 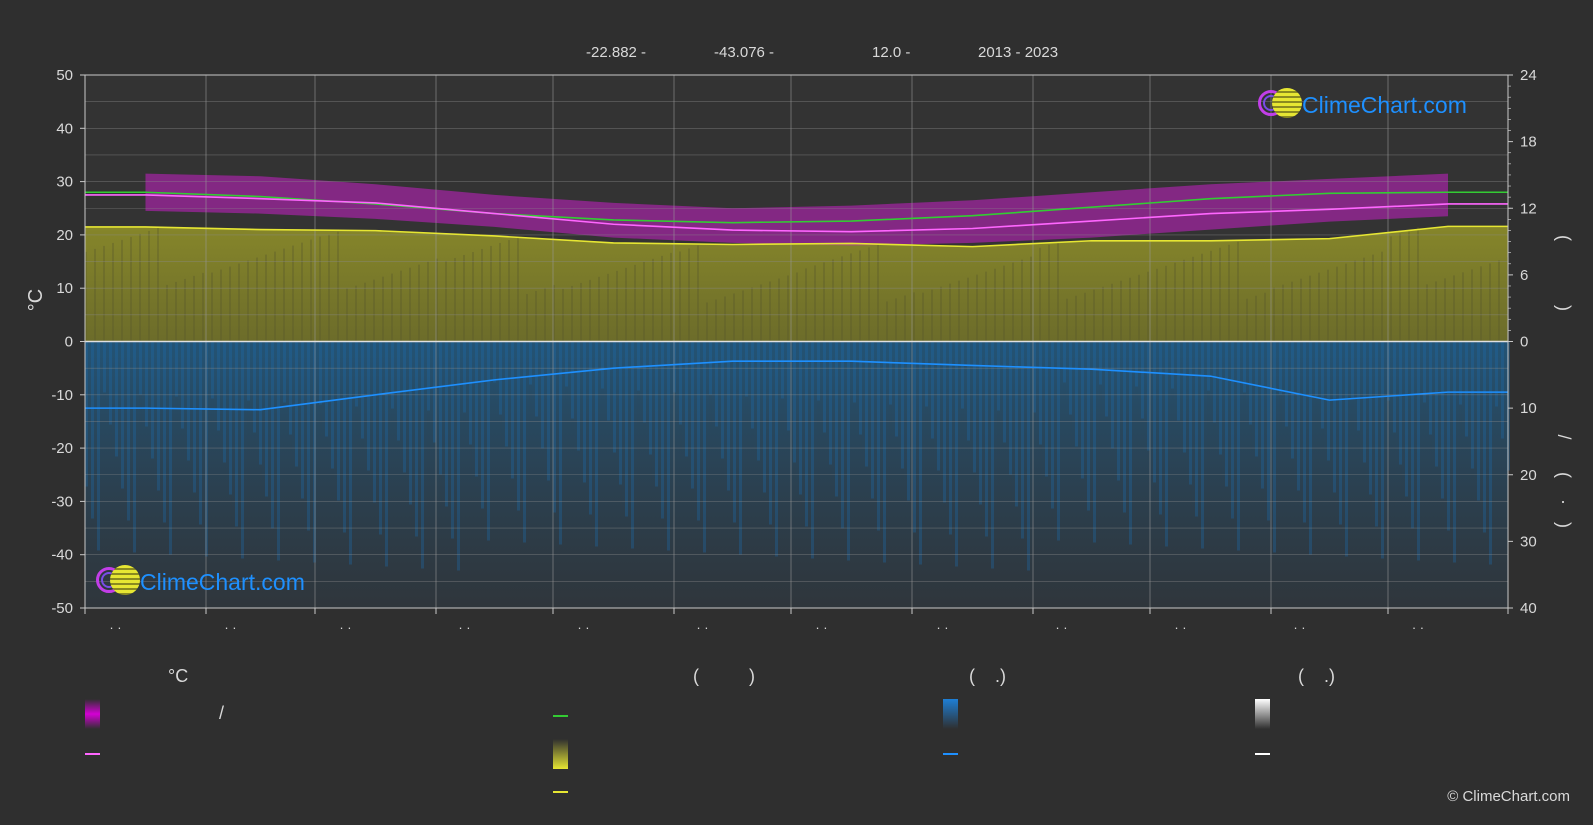 What do you see at coordinates (1528, 142) in the screenshot?
I see `y-right-tick-label: 18` at bounding box center [1528, 142].